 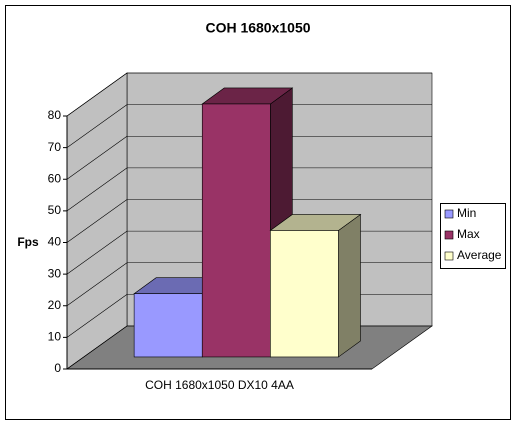 I want to click on x-tick-label: COH 1680x1050 DX10 4AA, so click(x=219, y=385).